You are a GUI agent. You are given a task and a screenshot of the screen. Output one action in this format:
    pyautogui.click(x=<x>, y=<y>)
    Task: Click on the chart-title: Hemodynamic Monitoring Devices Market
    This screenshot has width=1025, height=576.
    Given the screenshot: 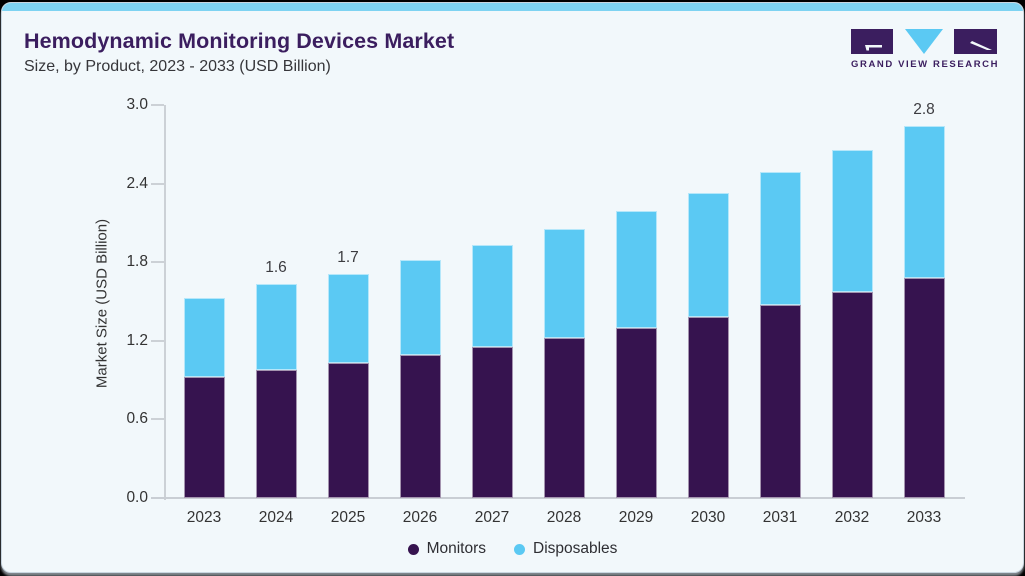 What is the action you would take?
    pyautogui.click(x=239, y=41)
    